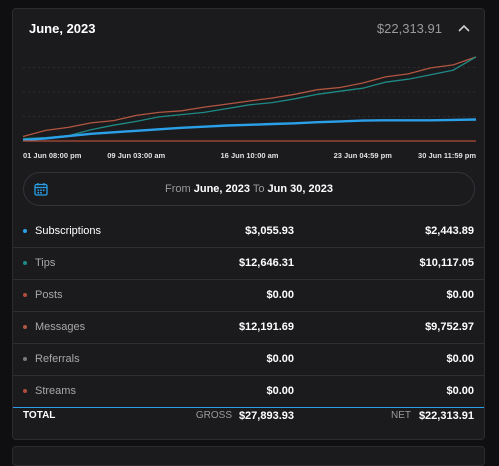 This screenshot has width=499, height=466. Describe the element at coordinates (266, 416) in the screenshot. I see `gross-total: $27,893.93` at that location.